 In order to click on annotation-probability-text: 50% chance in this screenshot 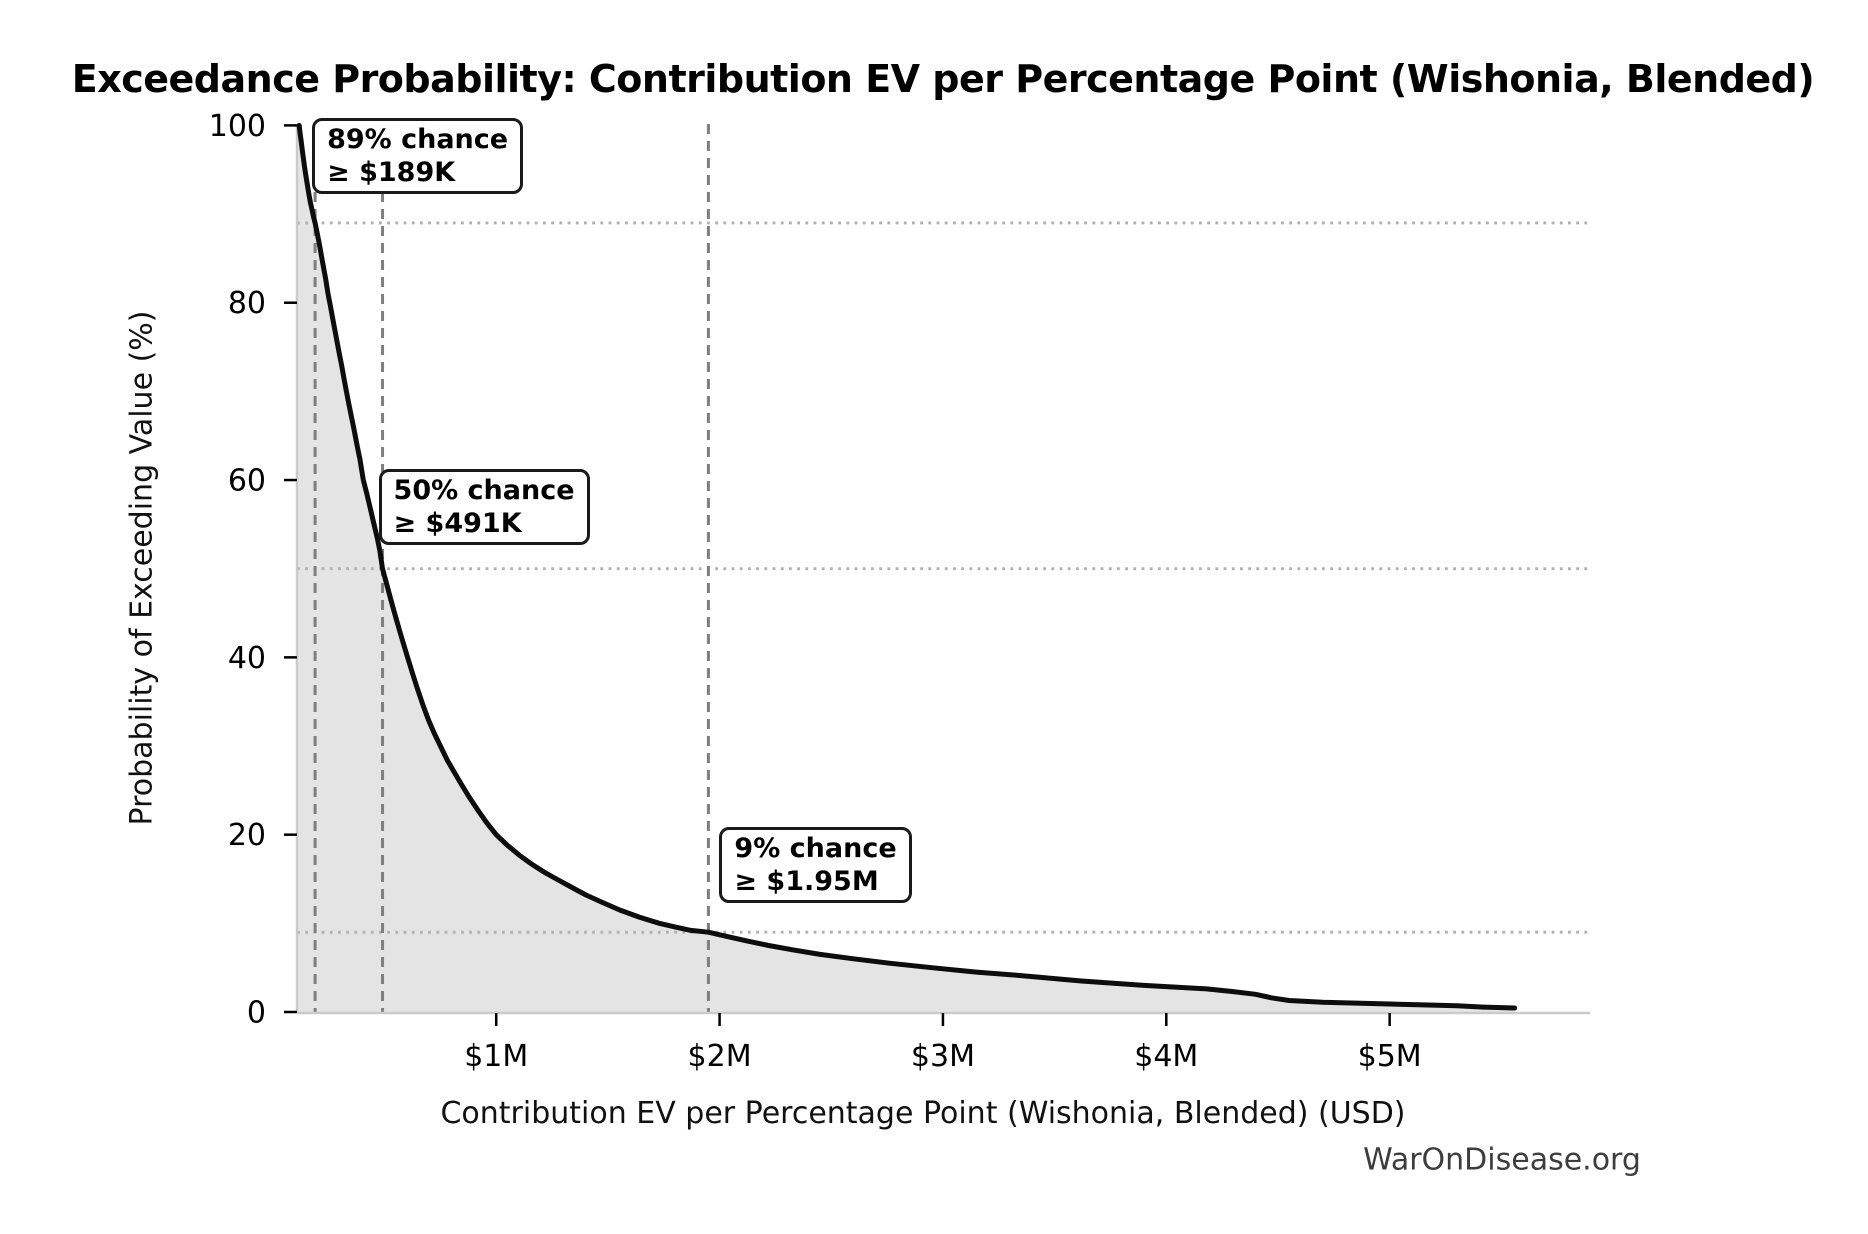, I will do `click(484, 490)`.